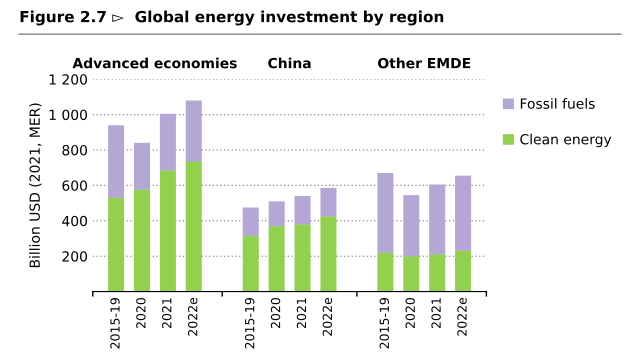 Image resolution: width=640 pixels, height=360 pixels. What do you see at coordinates (154, 63) in the screenshot?
I see `text: Advanced economies` at bounding box center [154, 63].